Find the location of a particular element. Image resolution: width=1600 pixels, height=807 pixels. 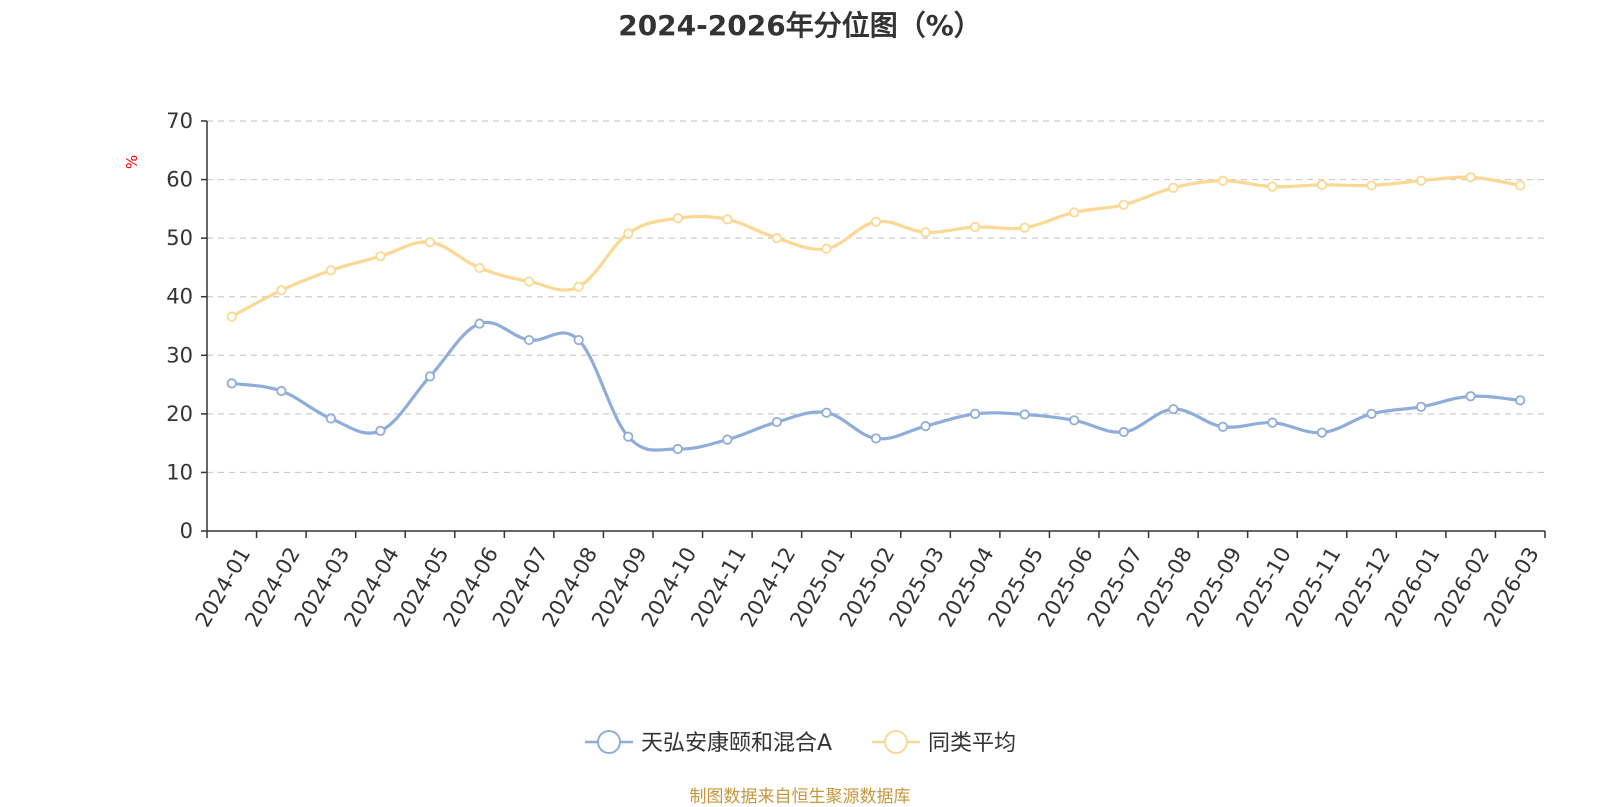

legend-item-1: 天弘安康颐和混合A is located at coordinates (708, 743).